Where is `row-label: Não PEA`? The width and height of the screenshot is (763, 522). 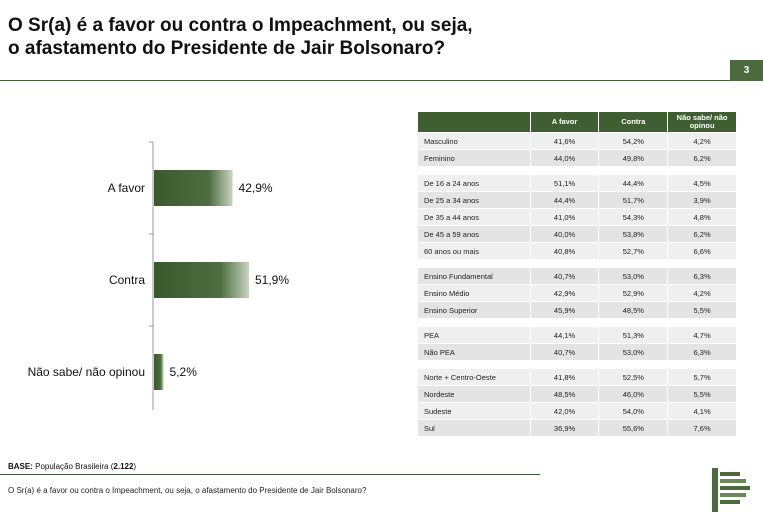
row-label: Não PEA is located at coordinates (474, 352).